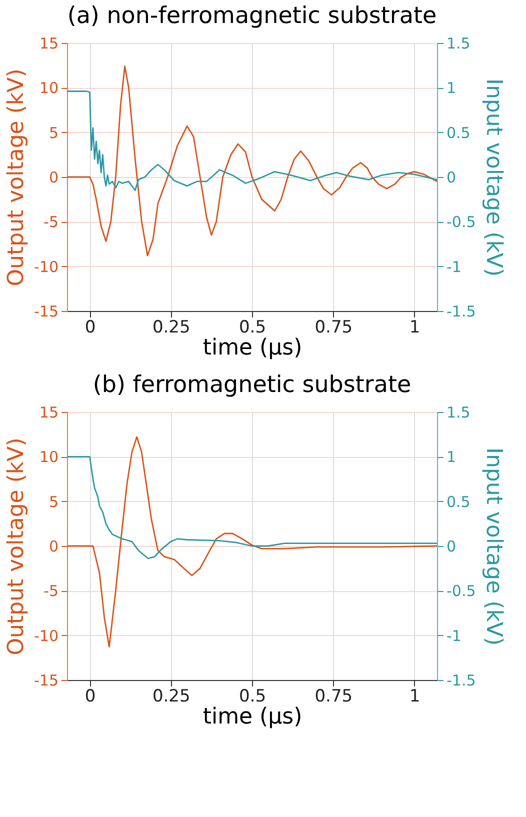 This screenshot has height=817, width=526. I want to click on chart-title: (a) non-ferromagnetic substrate, so click(252, 16).